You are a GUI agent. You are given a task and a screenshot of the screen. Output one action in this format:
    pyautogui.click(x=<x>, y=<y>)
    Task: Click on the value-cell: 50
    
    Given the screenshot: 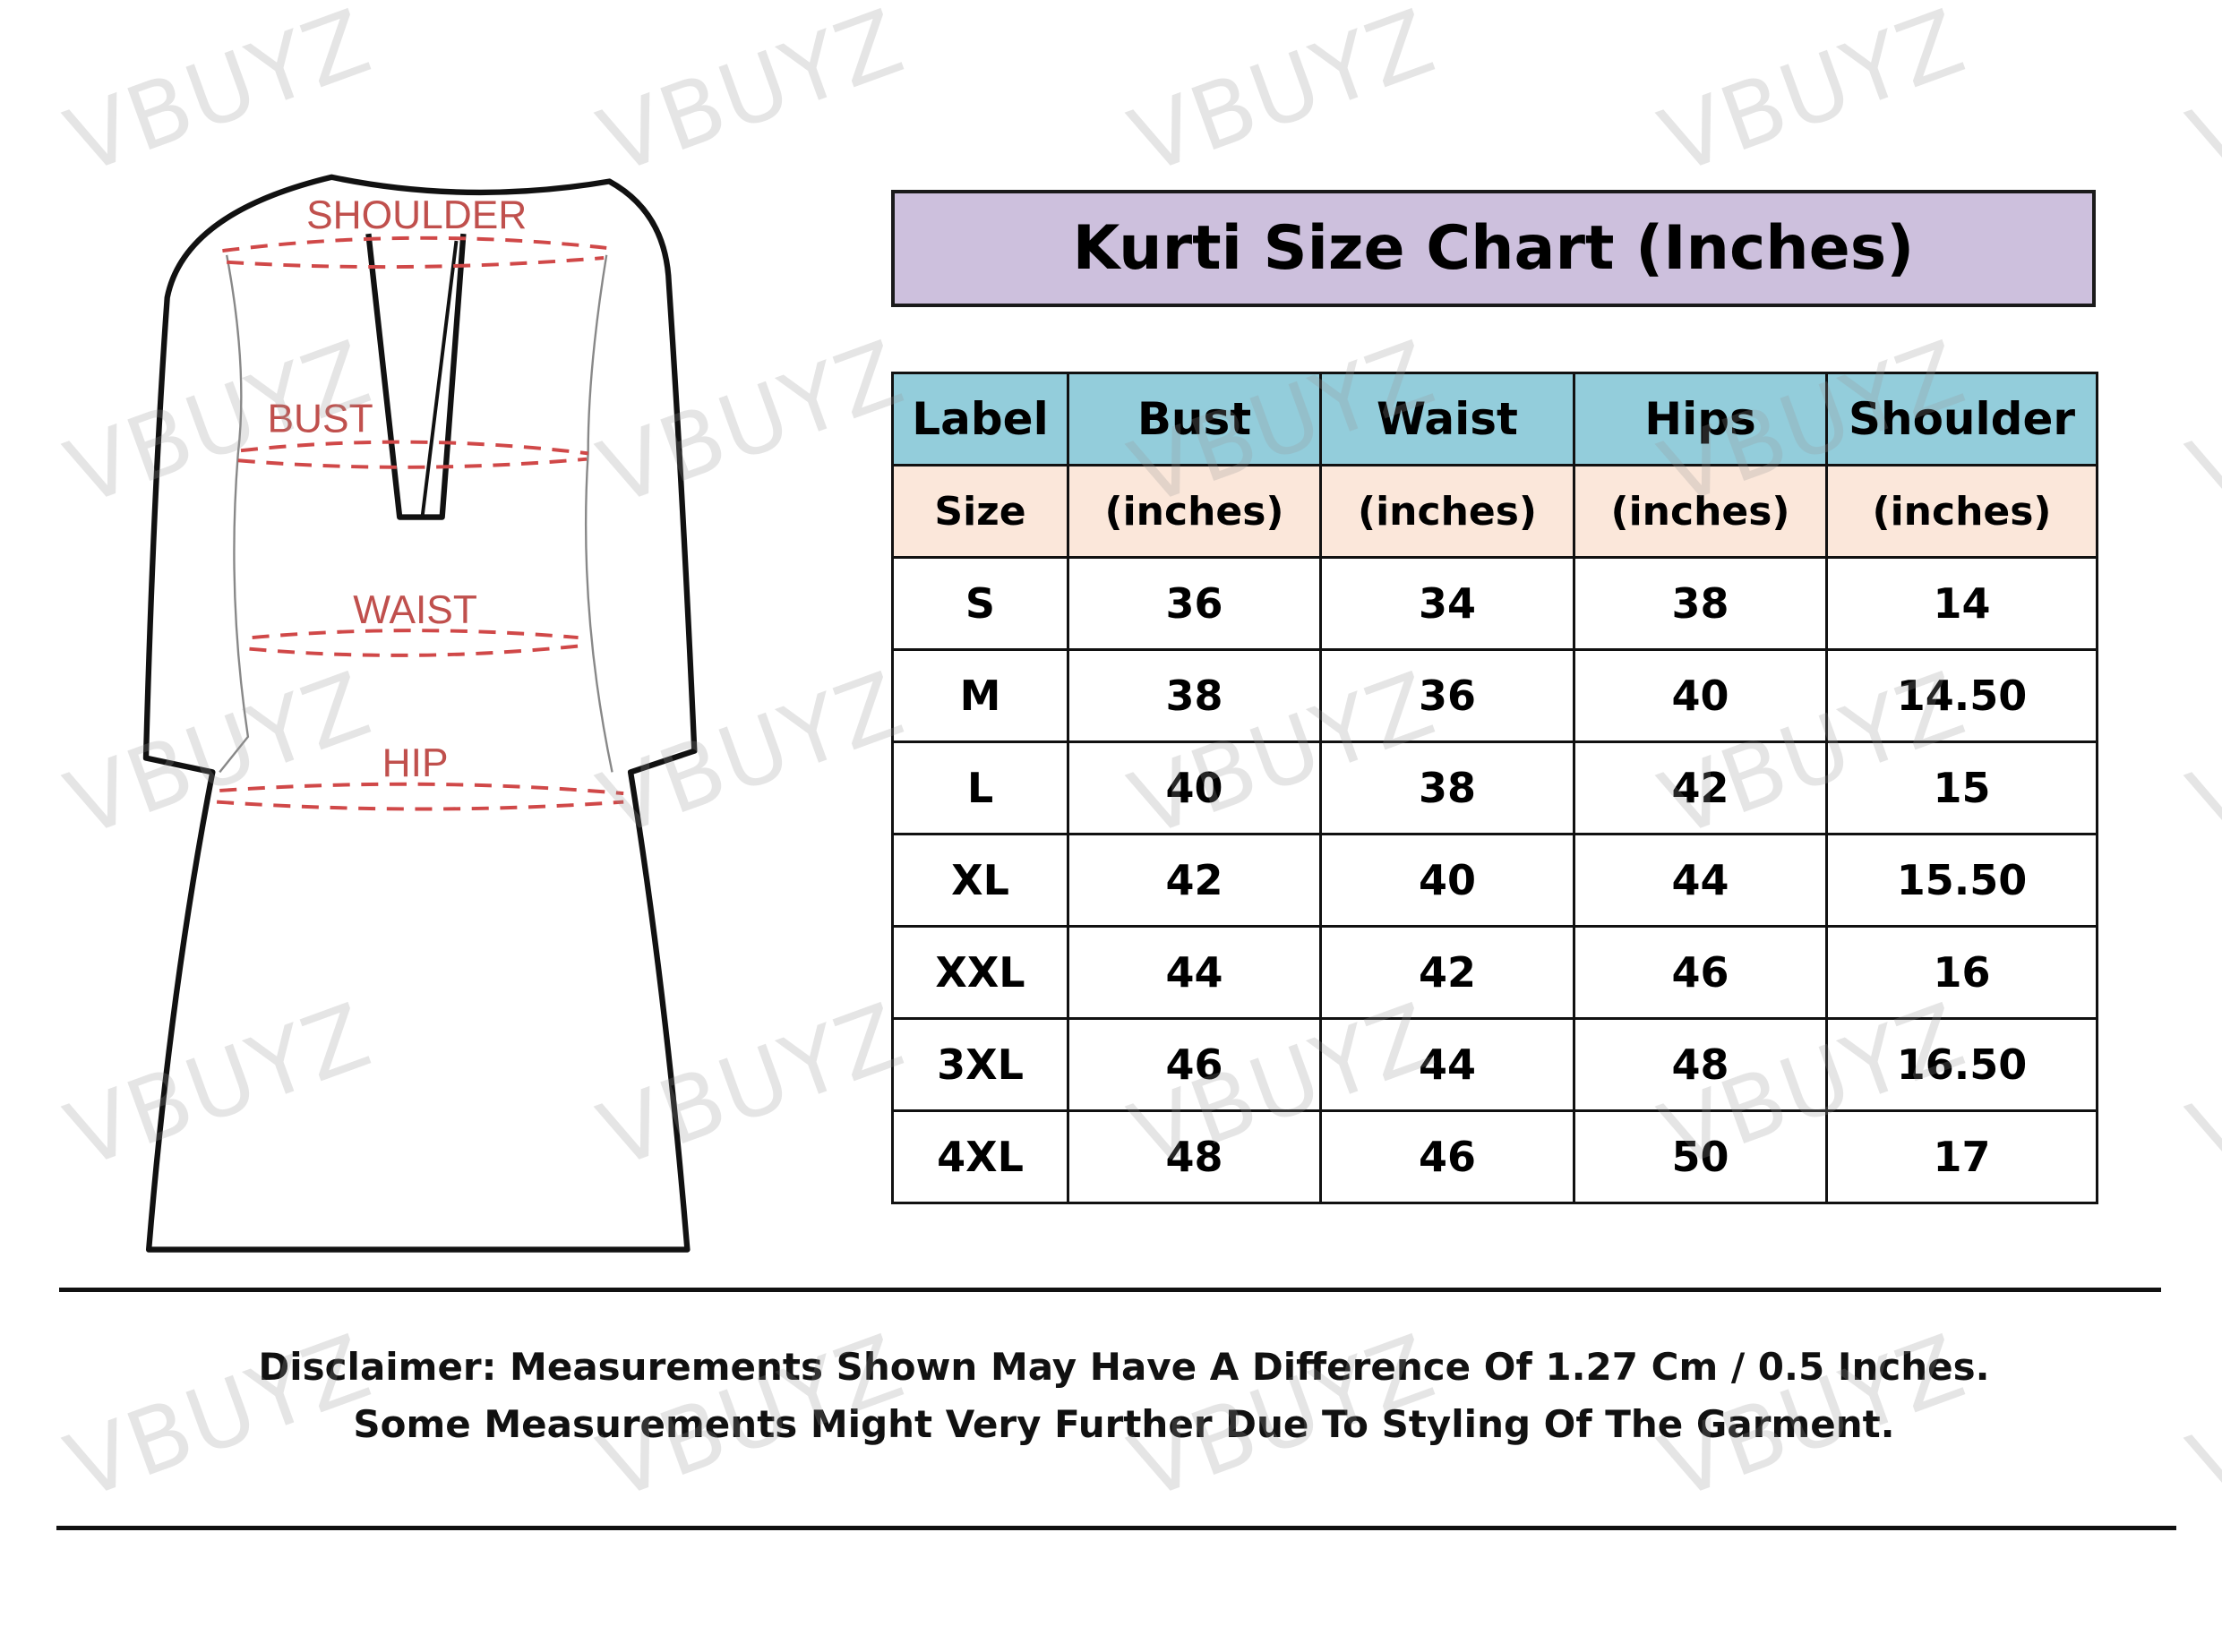 What is the action you would take?
    pyautogui.click(x=1700, y=1156)
    